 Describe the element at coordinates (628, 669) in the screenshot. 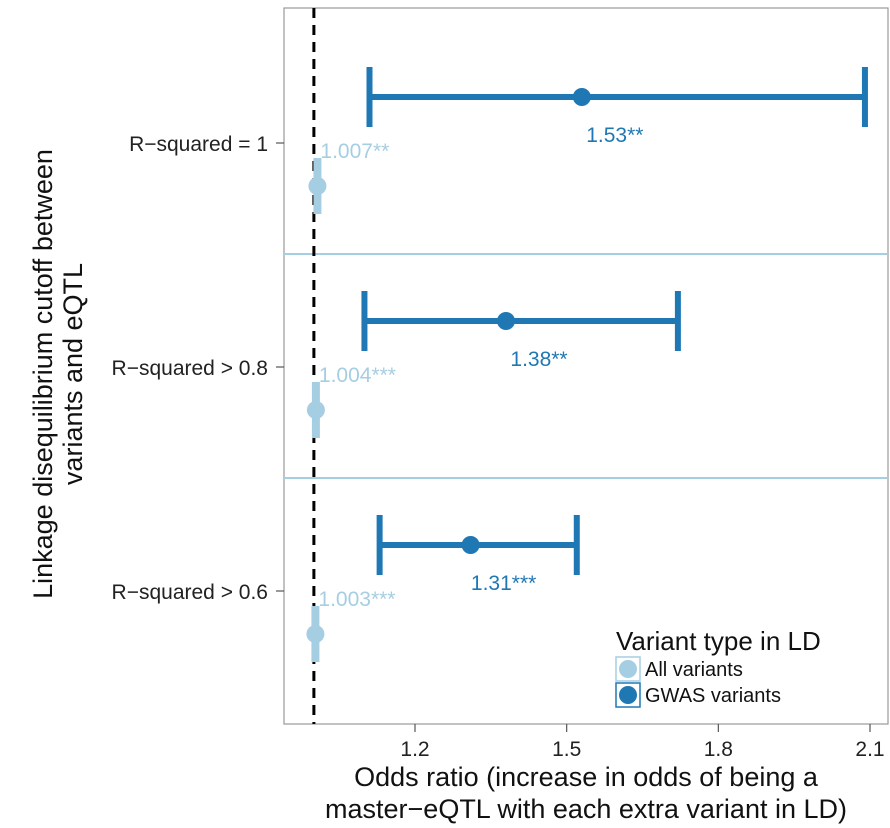

I see `legend-key-all-variants-icon` at that location.